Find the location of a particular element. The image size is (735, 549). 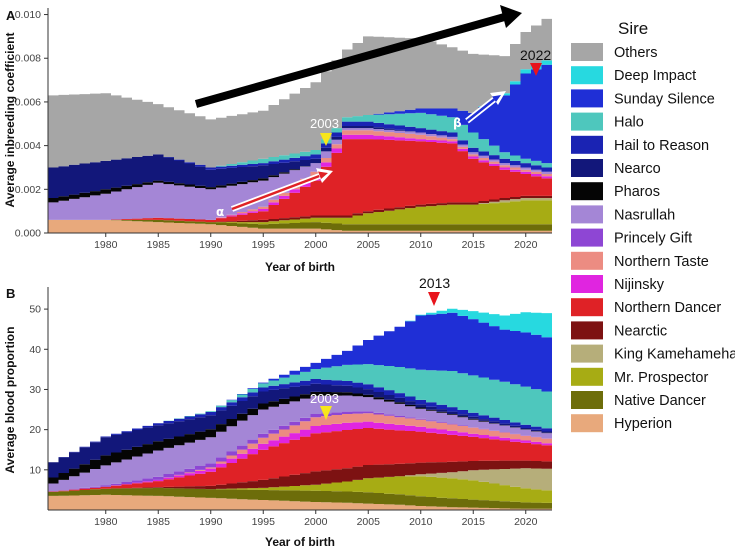

series-area-b-nasrullah is located at coordinates (300, 443).